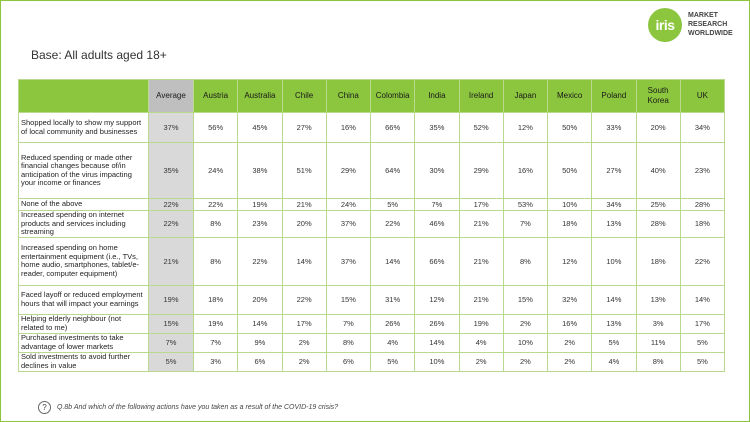  I want to click on value-cell: 38%, so click(260, 170).